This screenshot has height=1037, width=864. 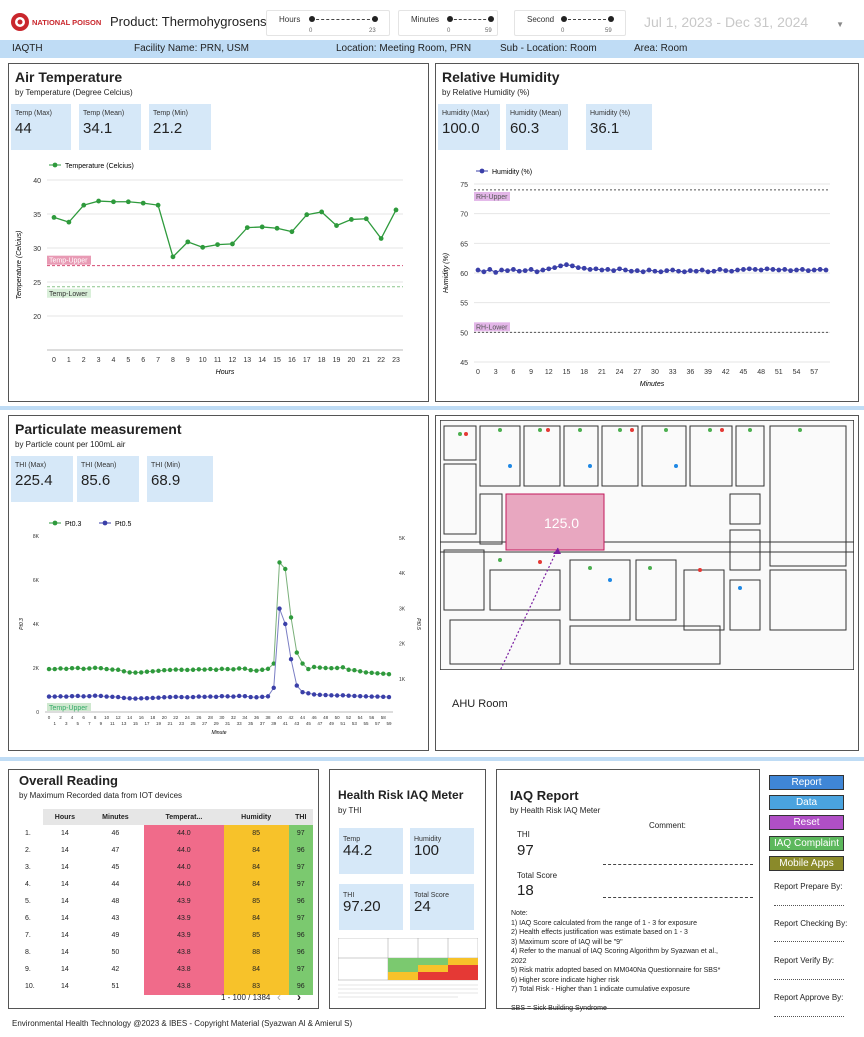 I want to click on x-tick-label: 16, so click(x=292, y=360).